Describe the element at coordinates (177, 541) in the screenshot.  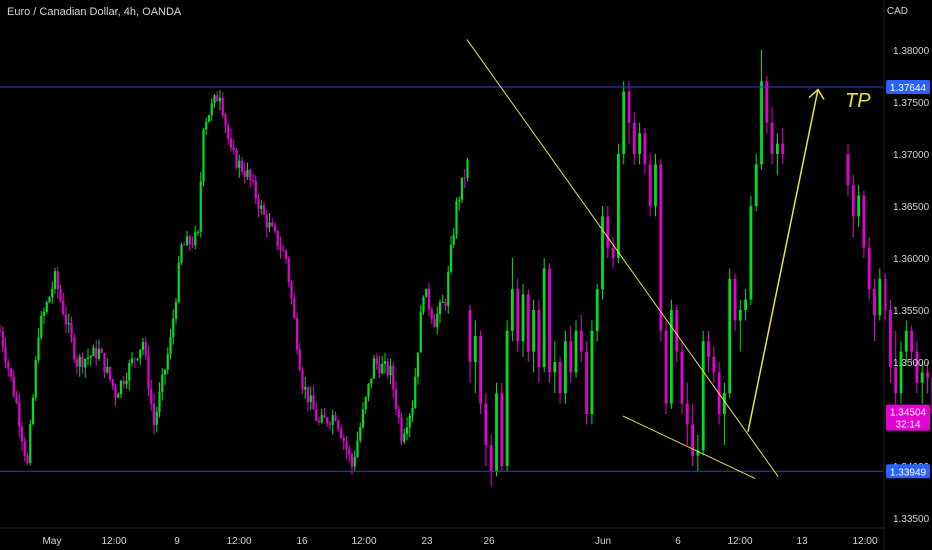
I see `time-tick-label: 9` at that location.